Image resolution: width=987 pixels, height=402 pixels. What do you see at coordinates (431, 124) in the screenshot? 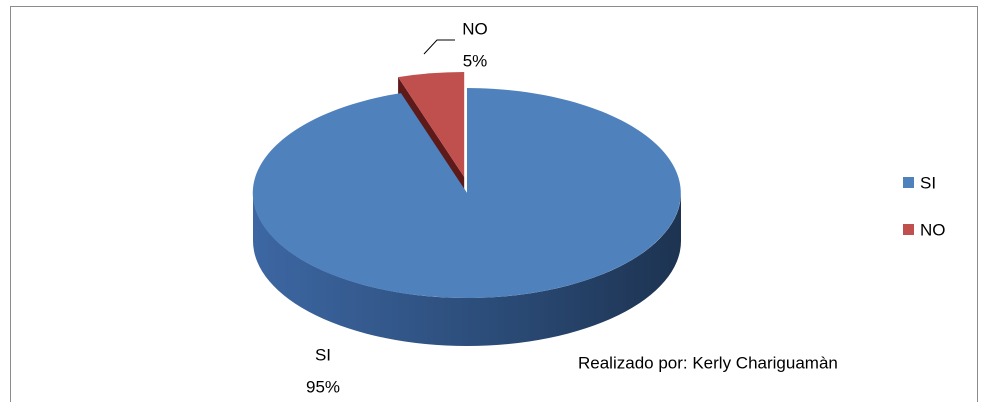
I see `slice` at bounding box center [431, 124].